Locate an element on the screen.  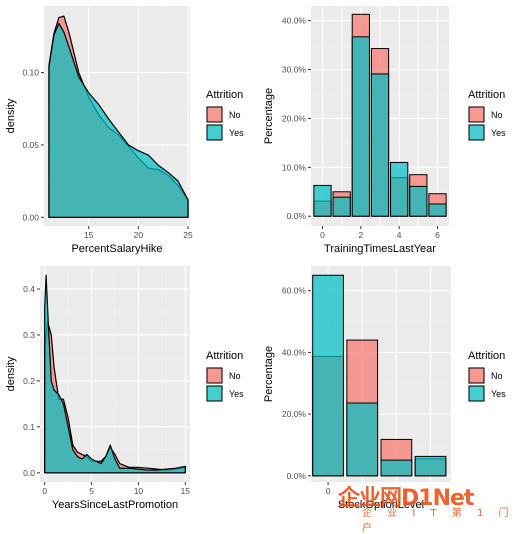
watermark-logo: 企业网D1Net 企 业 I T 第 1 门 户 is located at coordinates (428, 507).